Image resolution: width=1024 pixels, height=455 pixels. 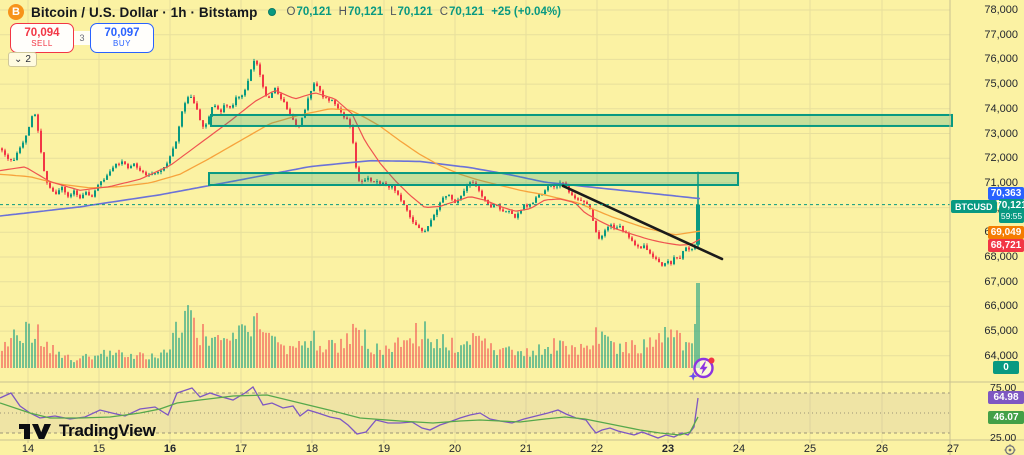 I want to click on symbol-title: Bitcoin / U.S. Dollar · 1h · Bitstamp, so click(x=144, y=12).